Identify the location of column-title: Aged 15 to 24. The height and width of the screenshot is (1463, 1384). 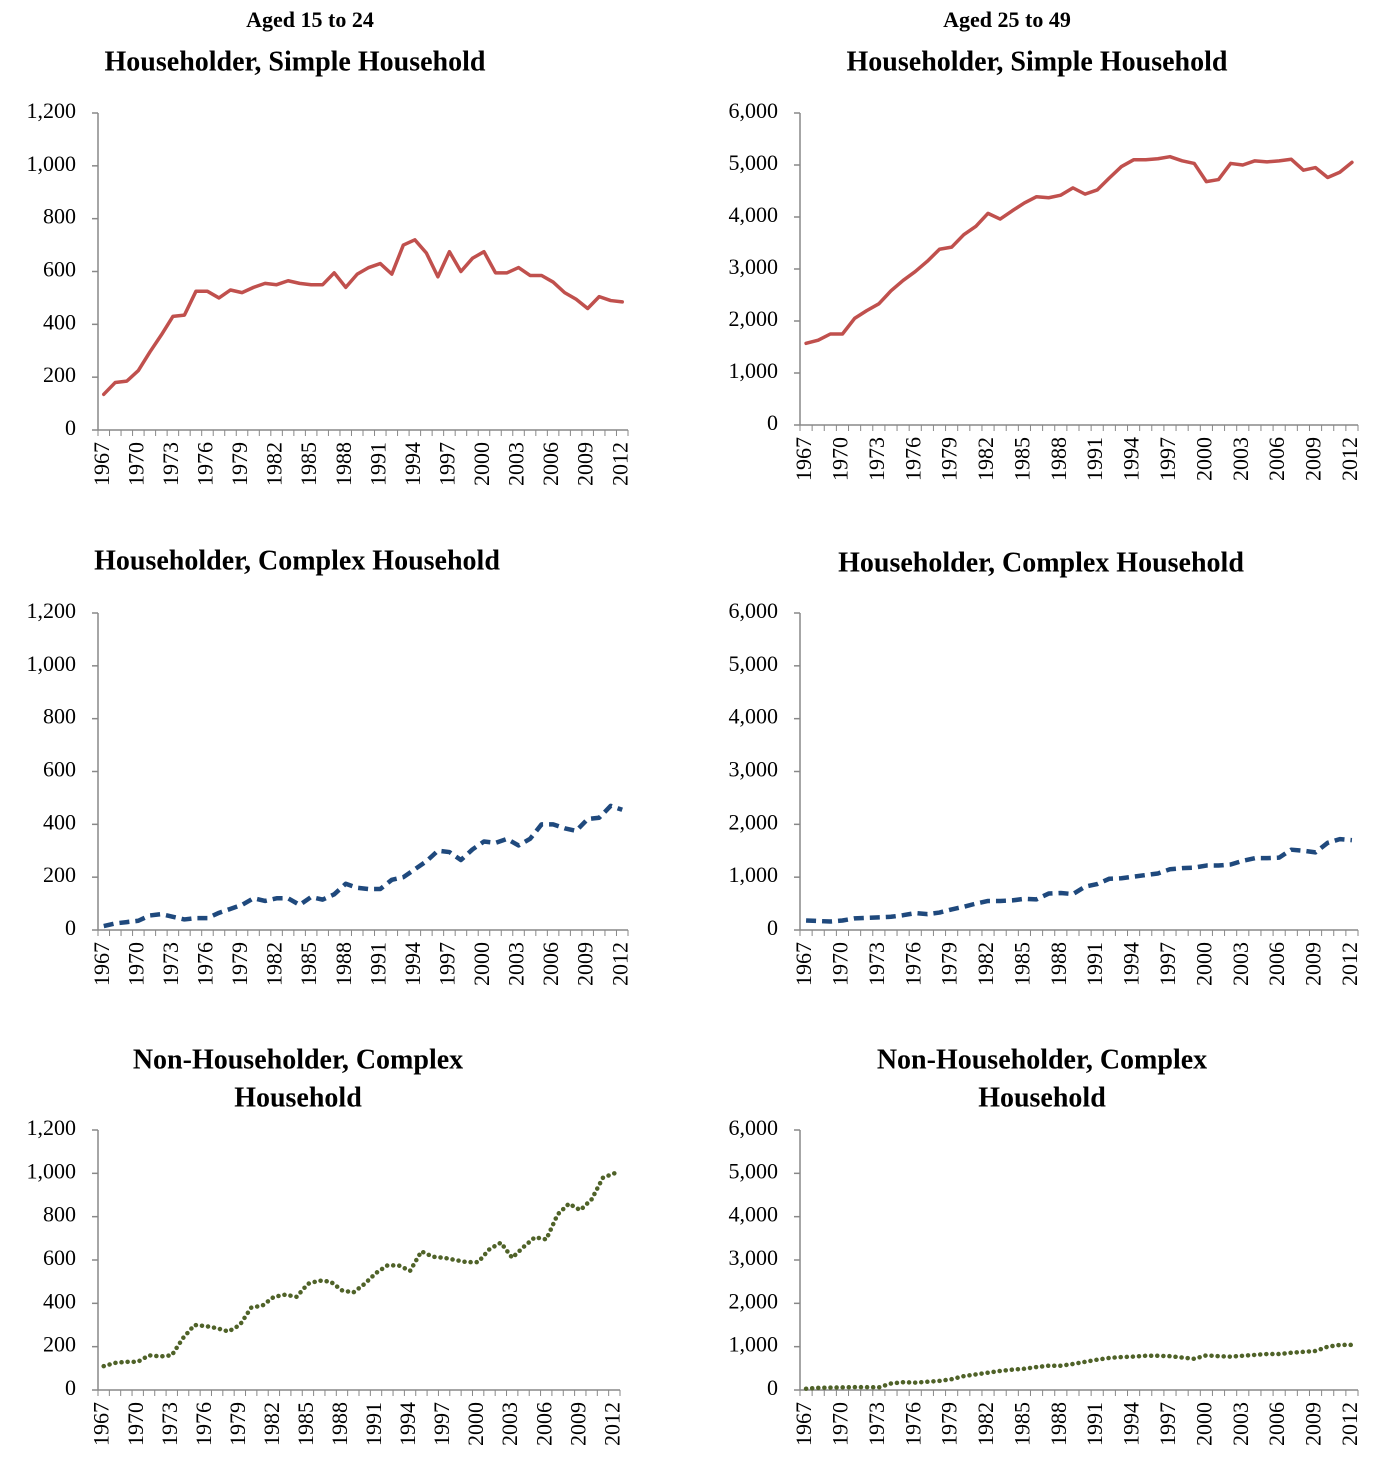
(310, 19).